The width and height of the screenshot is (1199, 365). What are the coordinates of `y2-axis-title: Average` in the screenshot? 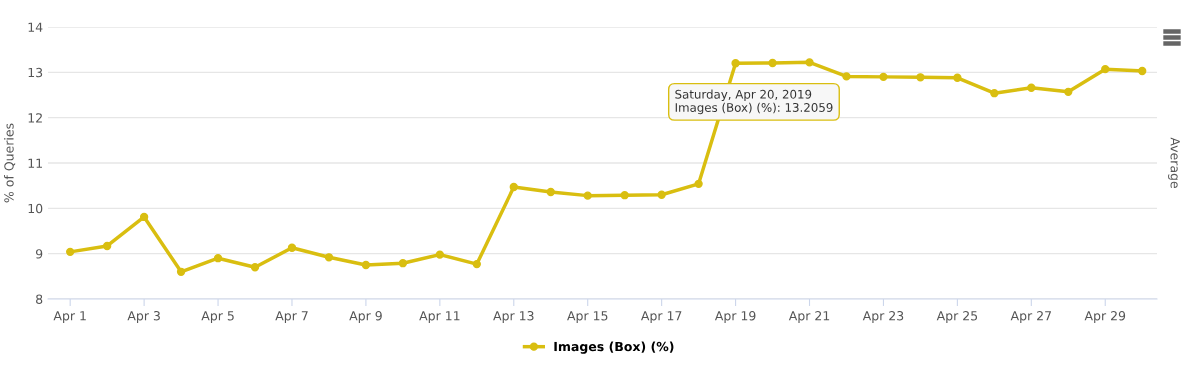 It's located at (1174, 162).